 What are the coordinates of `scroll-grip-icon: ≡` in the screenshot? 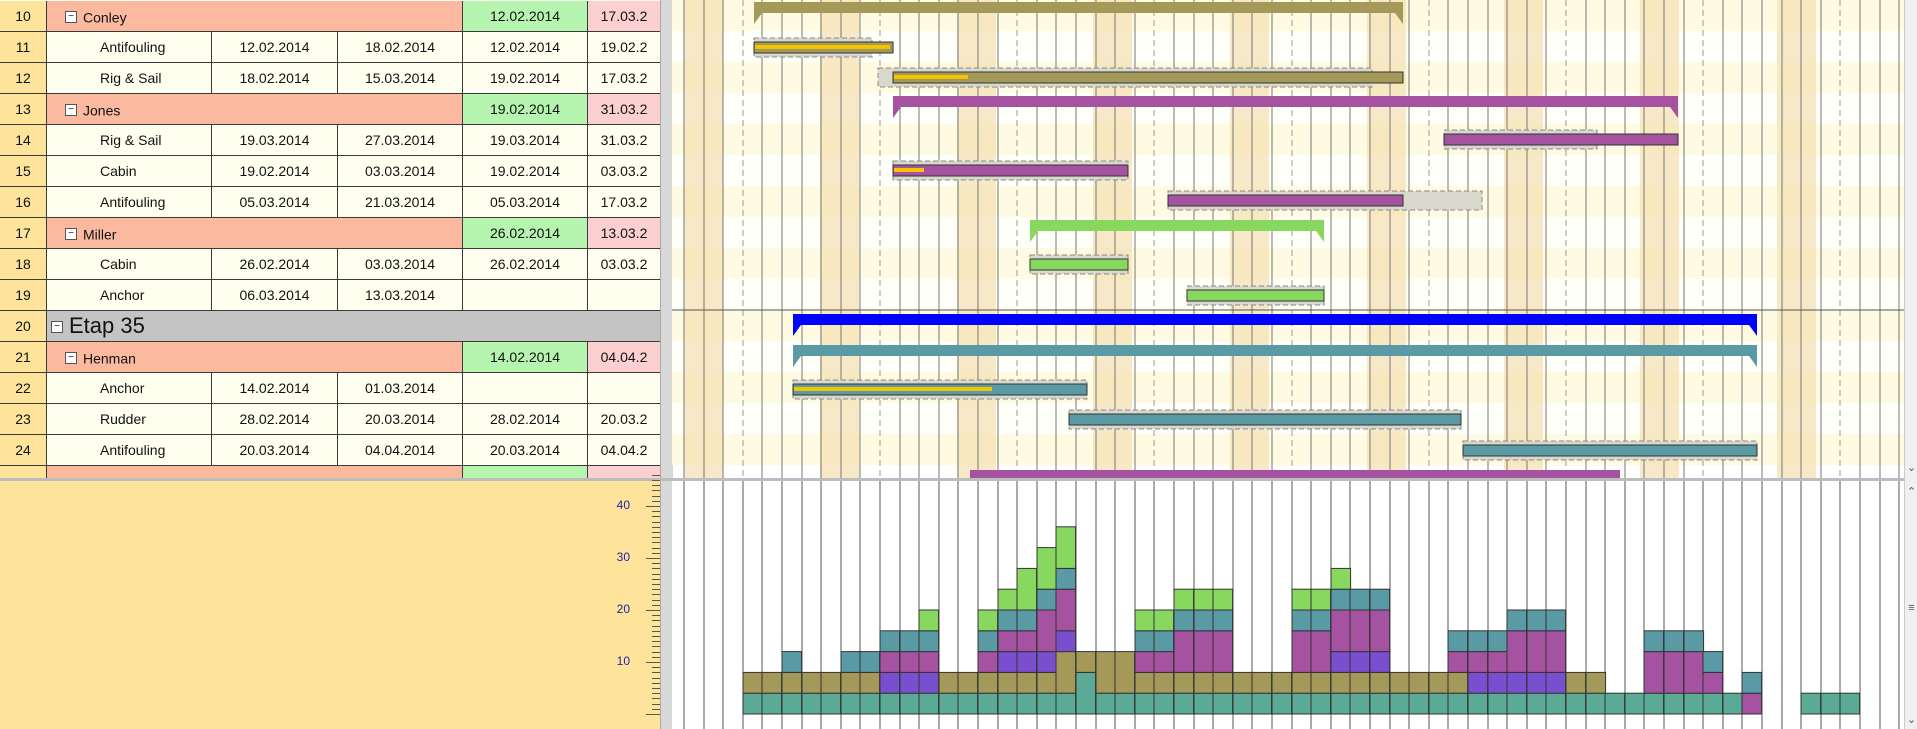 It's located at (1911, 608).